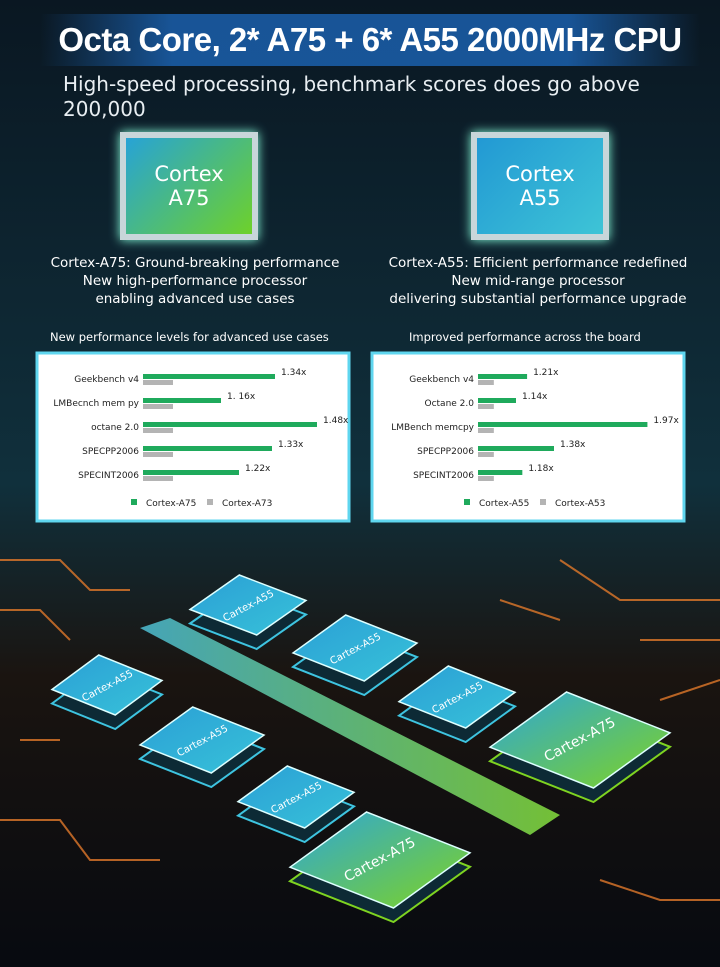 This screenshot has height=967, width=720. I want to click on value-label: 1.14x, so click(535, 397).